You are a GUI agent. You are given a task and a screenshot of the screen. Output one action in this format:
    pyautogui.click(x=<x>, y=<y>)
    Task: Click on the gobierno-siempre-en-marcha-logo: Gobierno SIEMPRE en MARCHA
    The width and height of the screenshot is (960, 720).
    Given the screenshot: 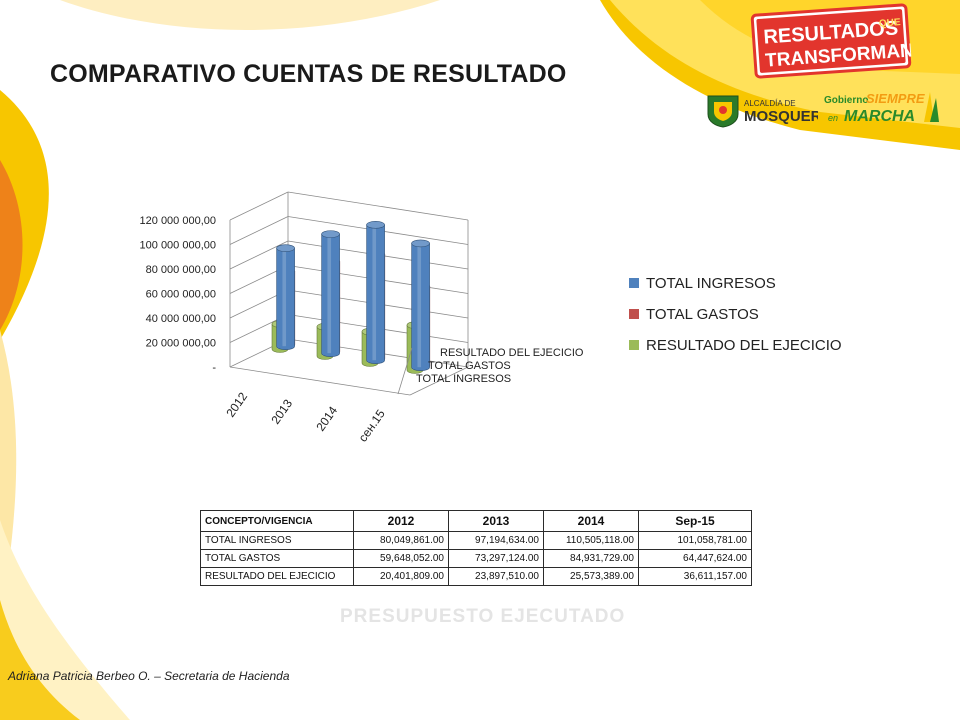 What is the action you would take?
    pyautogui.click(x=881, y=108)
    